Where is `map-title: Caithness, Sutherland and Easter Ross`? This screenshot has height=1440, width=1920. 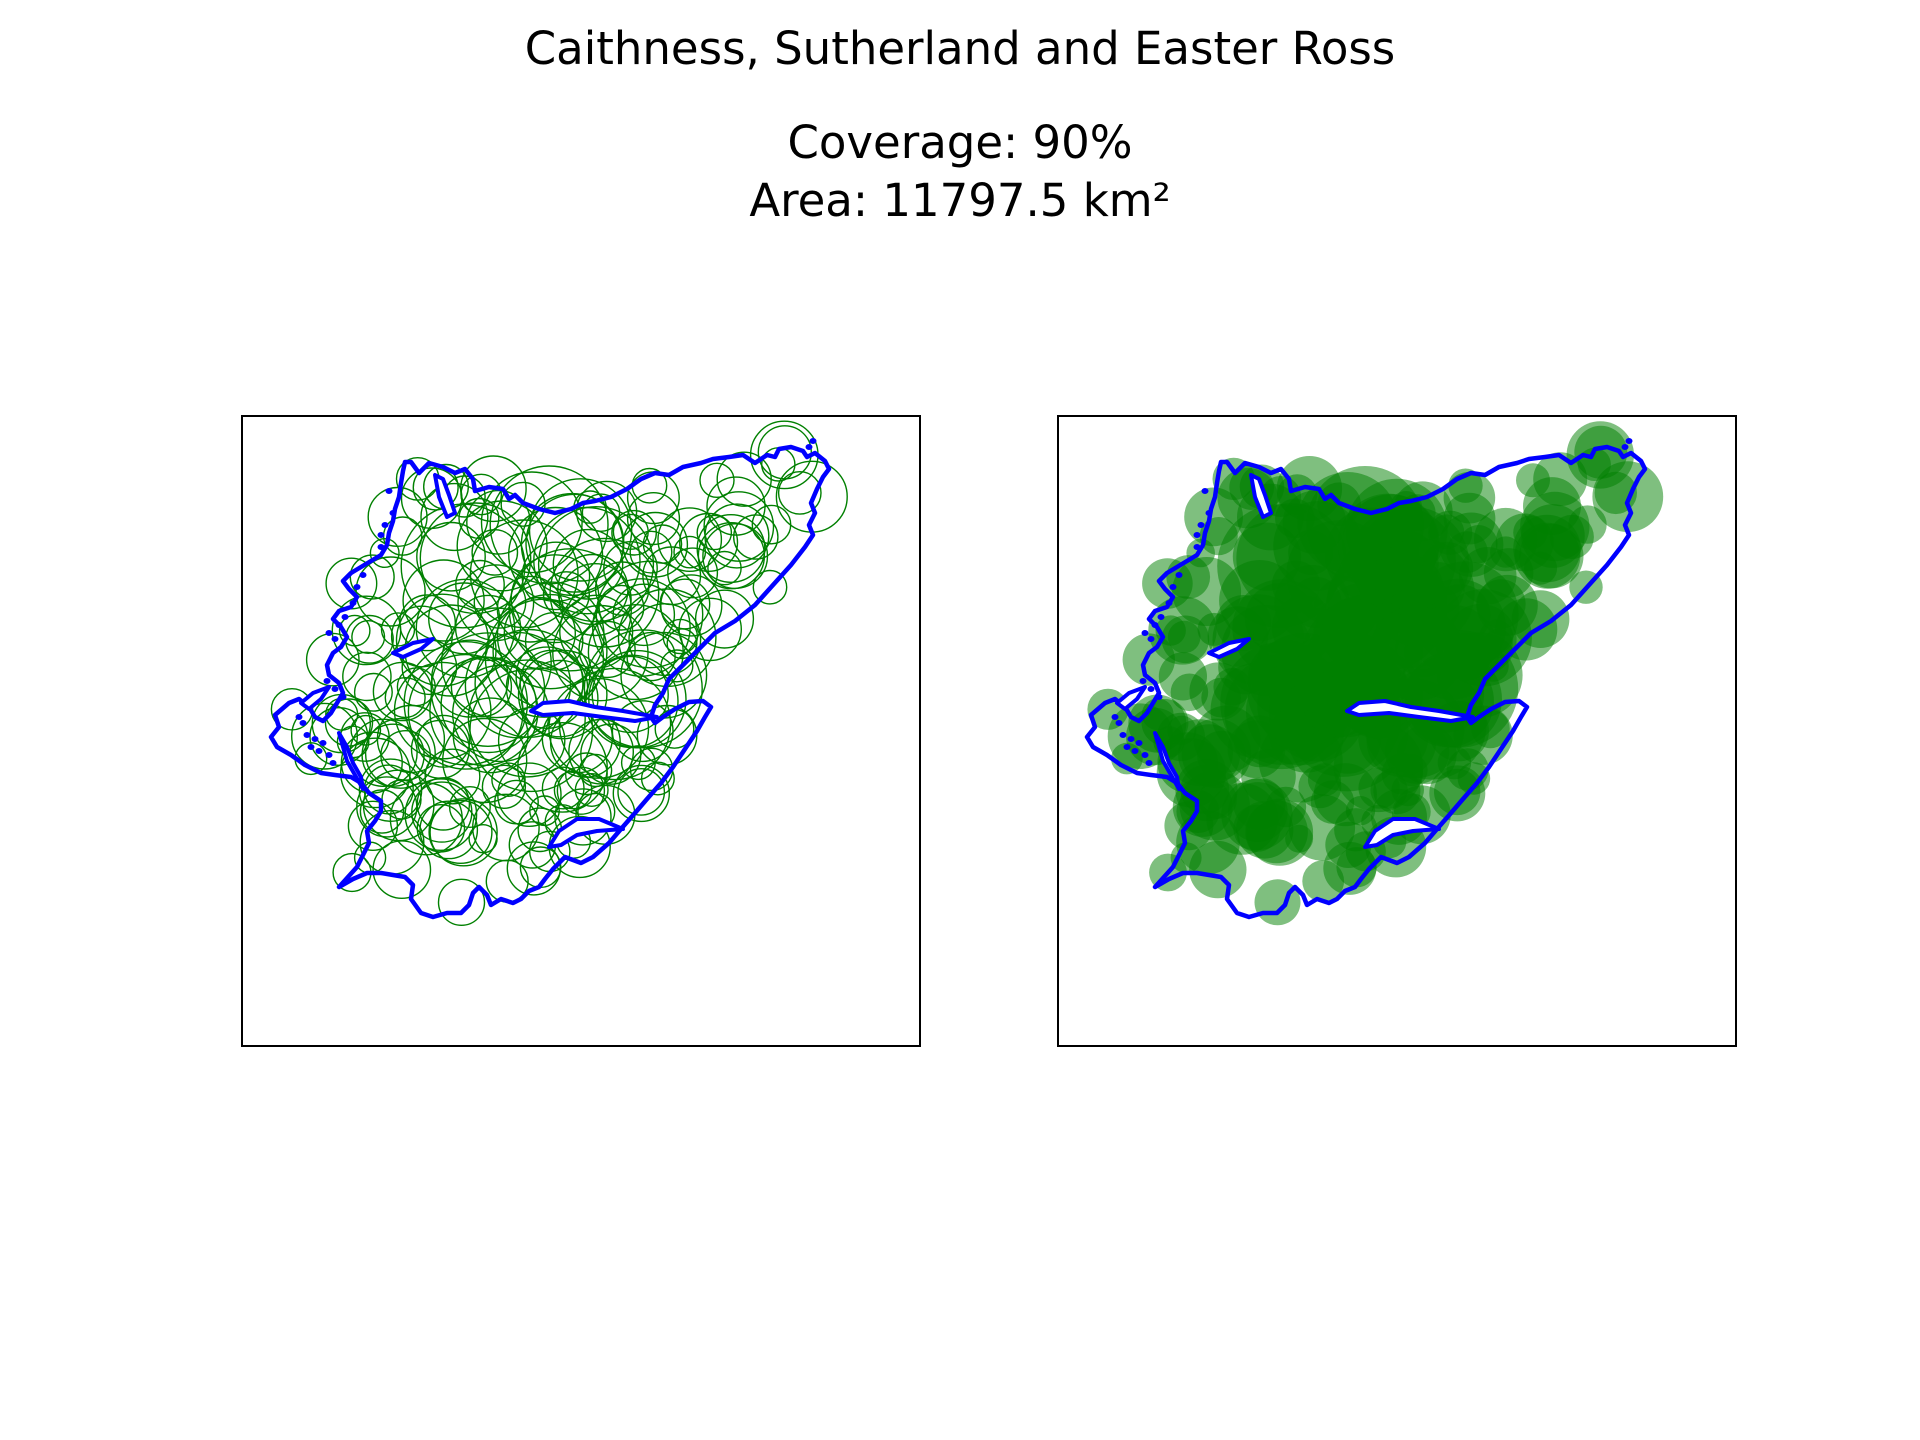
map-title: Caithness, Sutherland and Easter Ross is located at coordinates (960, 48).